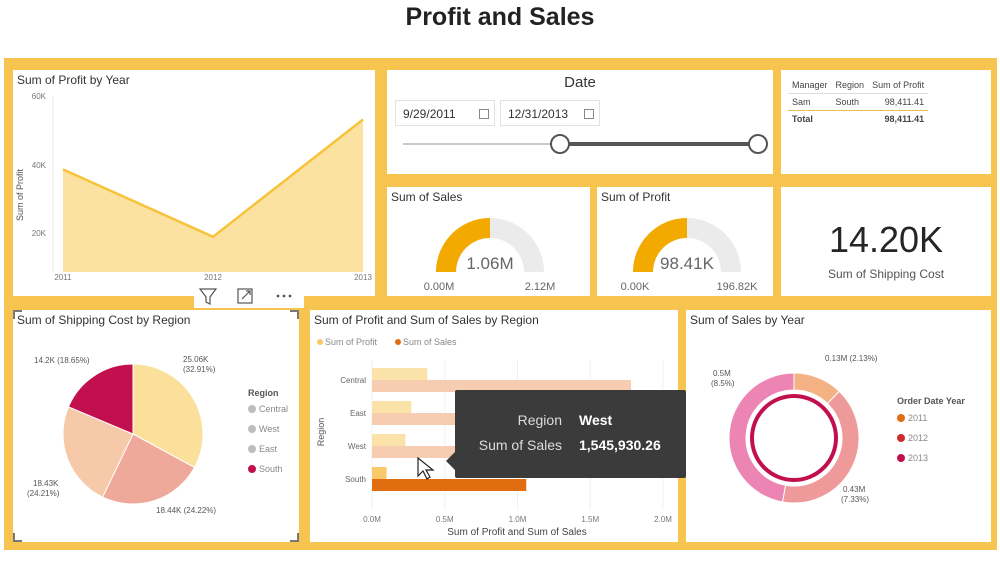  I want to click on end-date-input: 12/31/2013, so click(550, 113).